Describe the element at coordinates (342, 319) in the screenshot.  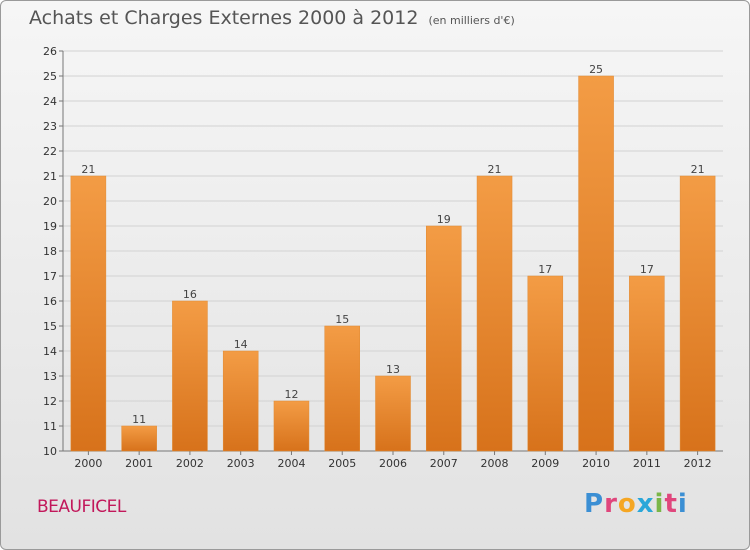
I see `data-label-2005: 15` at that location.